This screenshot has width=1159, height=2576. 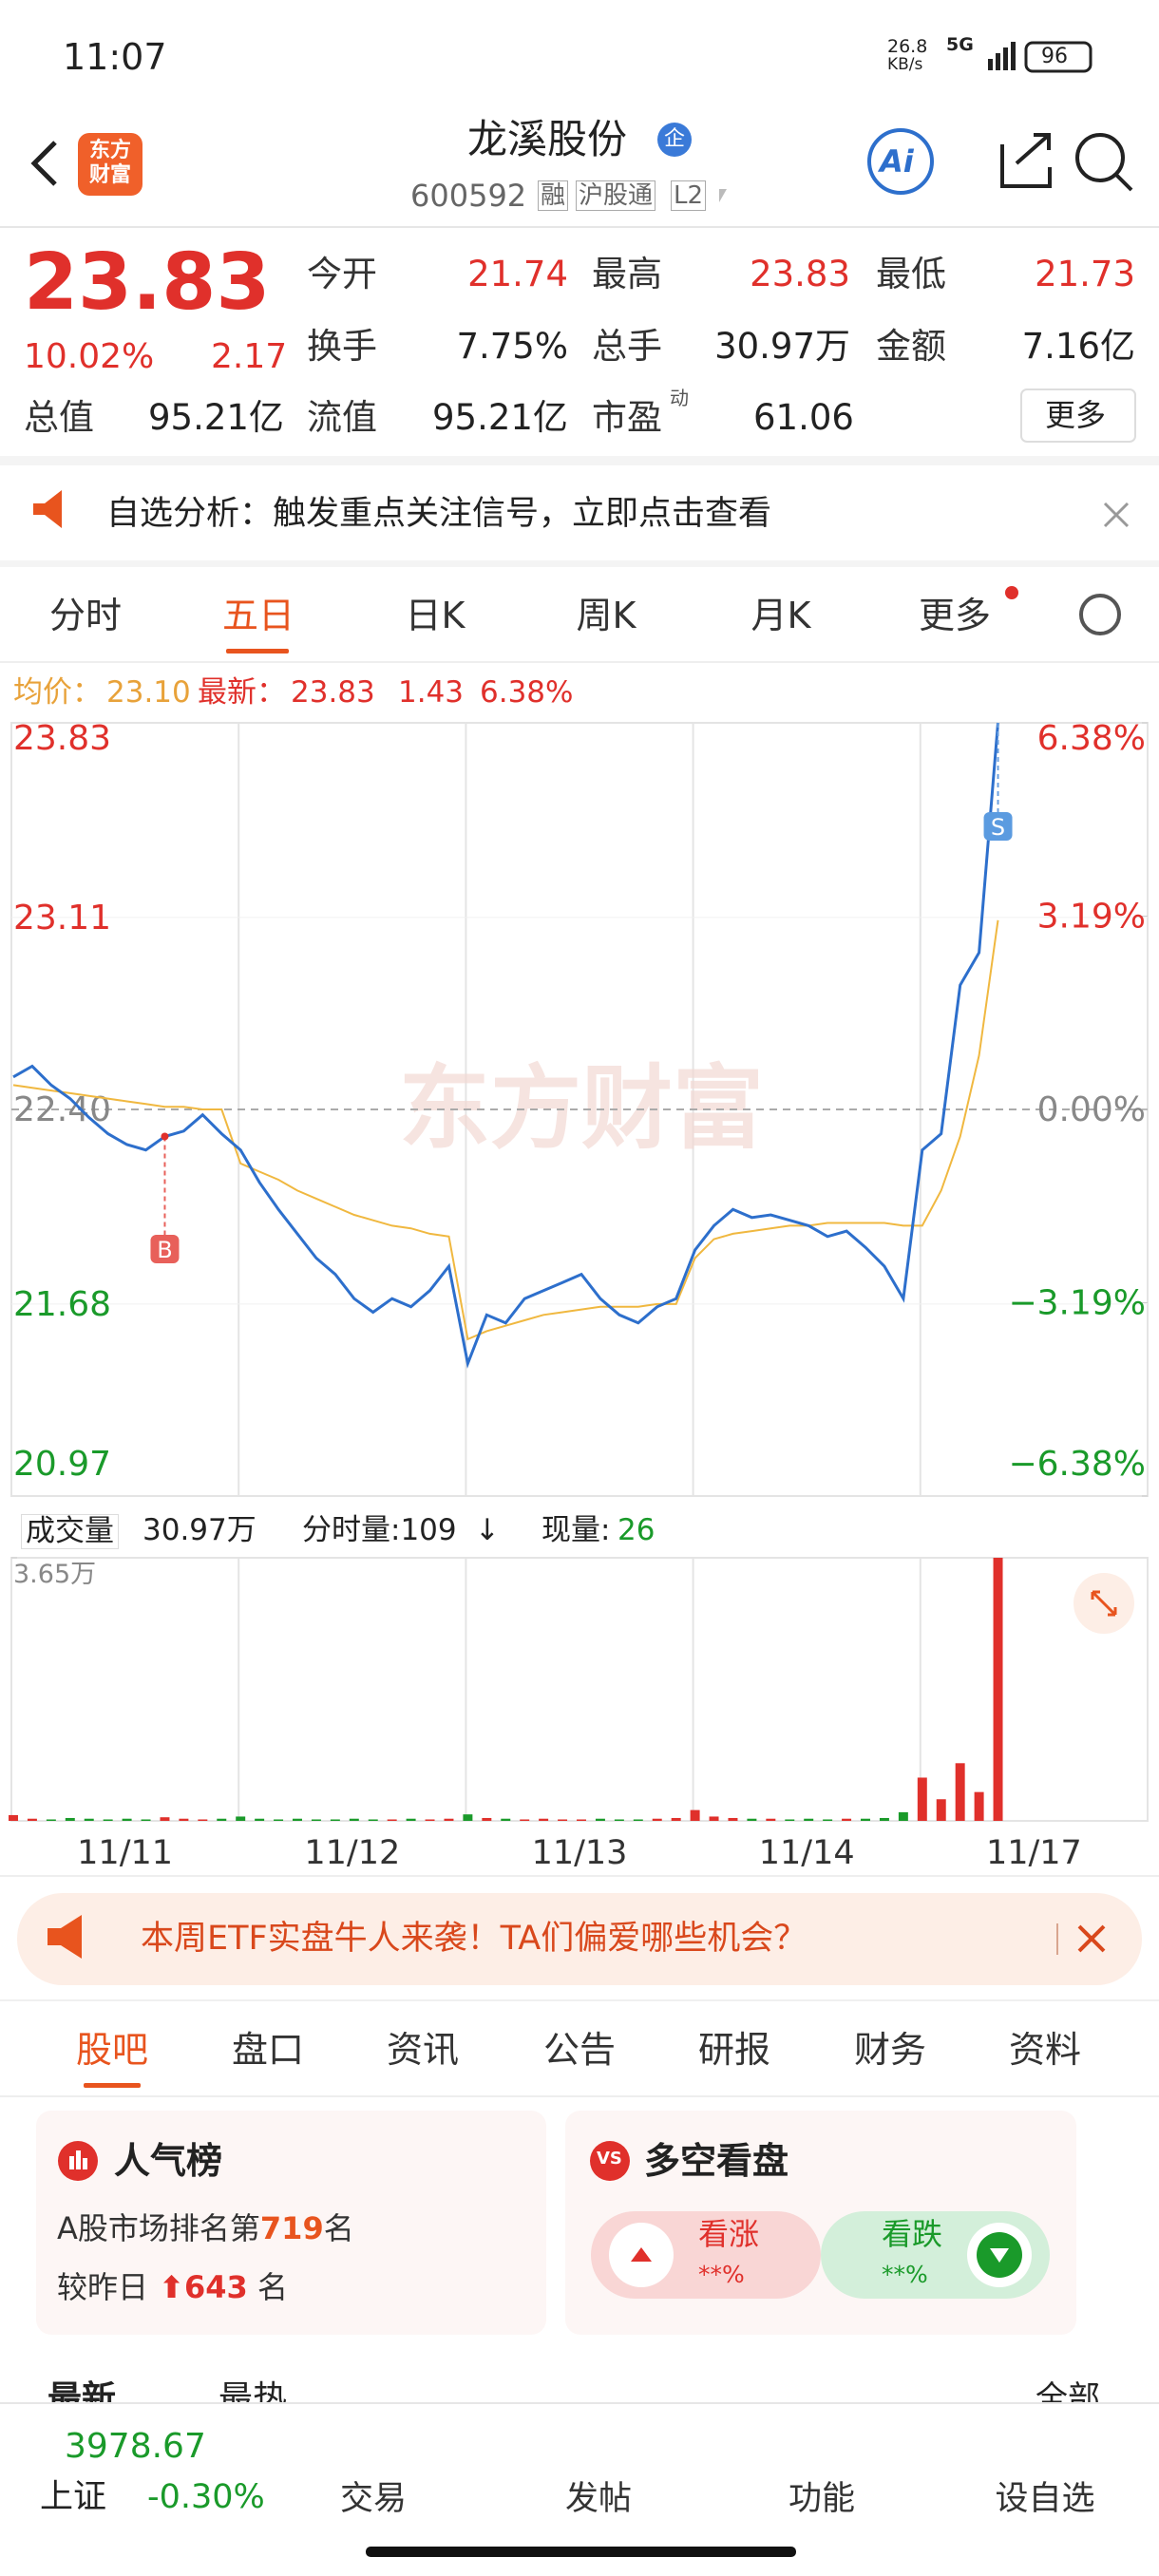 I want to click on section-tab: 股吧, so click(x=112, y=2050).